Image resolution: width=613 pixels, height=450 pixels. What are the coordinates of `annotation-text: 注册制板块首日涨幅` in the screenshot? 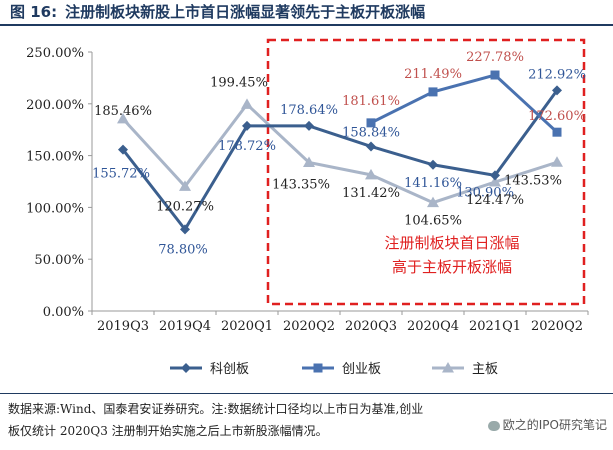 It's located at (451, 243).